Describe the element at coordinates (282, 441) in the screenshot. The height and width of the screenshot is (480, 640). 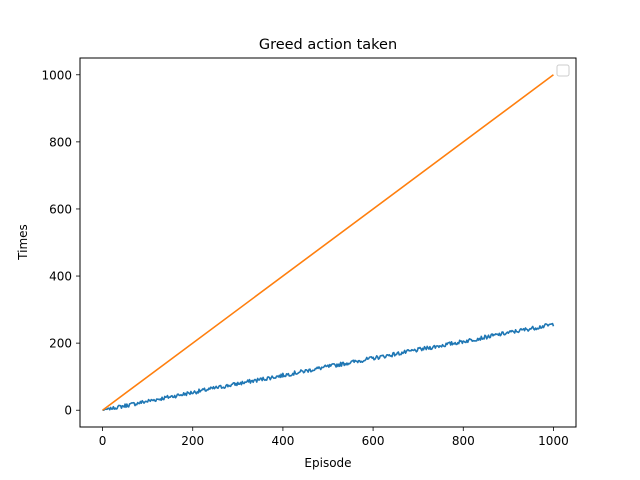
I see `x-tick-label: 400` at that location.